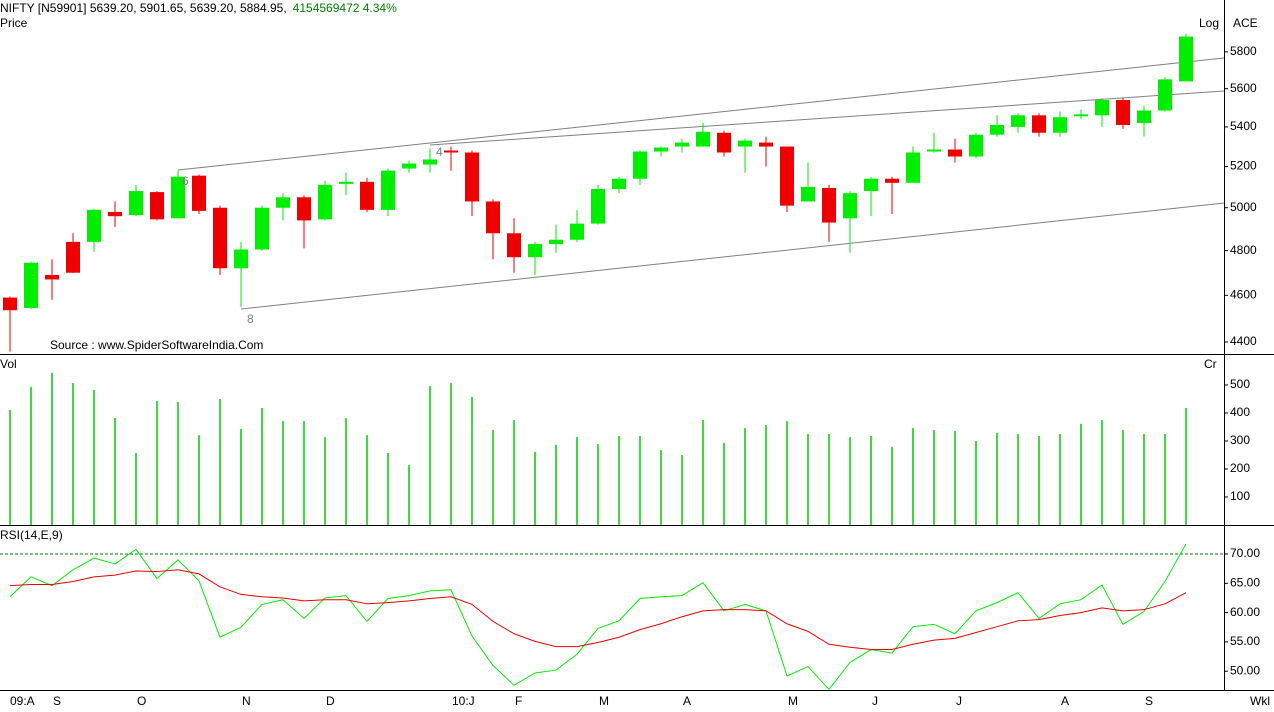  What do you see at coordinates (1240, 440) in the screenshot?
I see `y-tick-label: 300` at bounding box center [1240, 440].